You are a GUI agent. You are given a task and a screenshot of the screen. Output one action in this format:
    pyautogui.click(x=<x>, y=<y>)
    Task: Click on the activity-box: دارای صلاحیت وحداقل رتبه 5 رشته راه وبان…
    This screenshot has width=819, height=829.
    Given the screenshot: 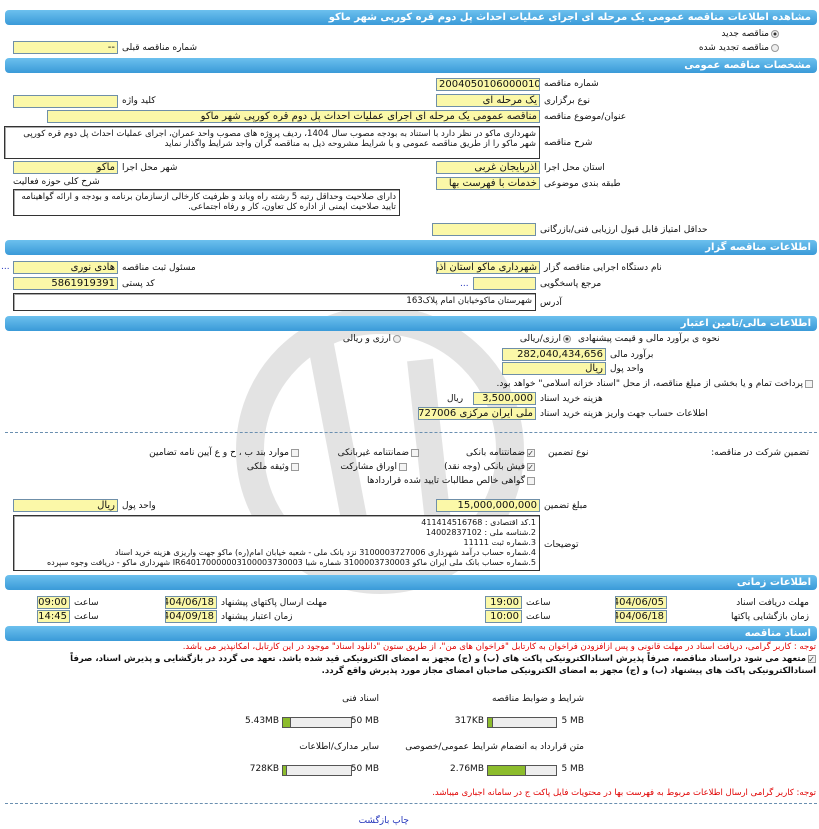 What is the action you would take?
    pyautogui.click(x=206, y=202)
    